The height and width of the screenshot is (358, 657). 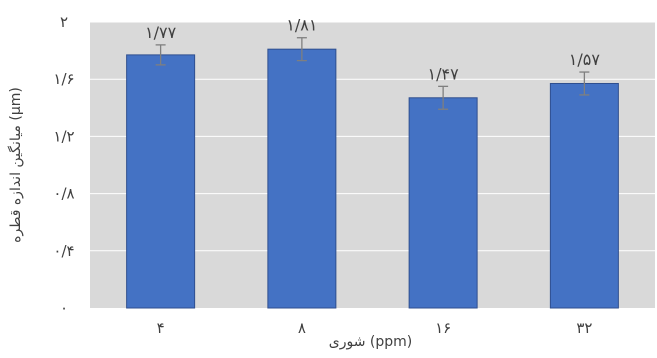 What do you see at coordinates (375, 328) in the screenshot?
I see `x-axis-ticks: ۴ ۸ ۱۶ ۳۲` at bounding box center [375, 328].